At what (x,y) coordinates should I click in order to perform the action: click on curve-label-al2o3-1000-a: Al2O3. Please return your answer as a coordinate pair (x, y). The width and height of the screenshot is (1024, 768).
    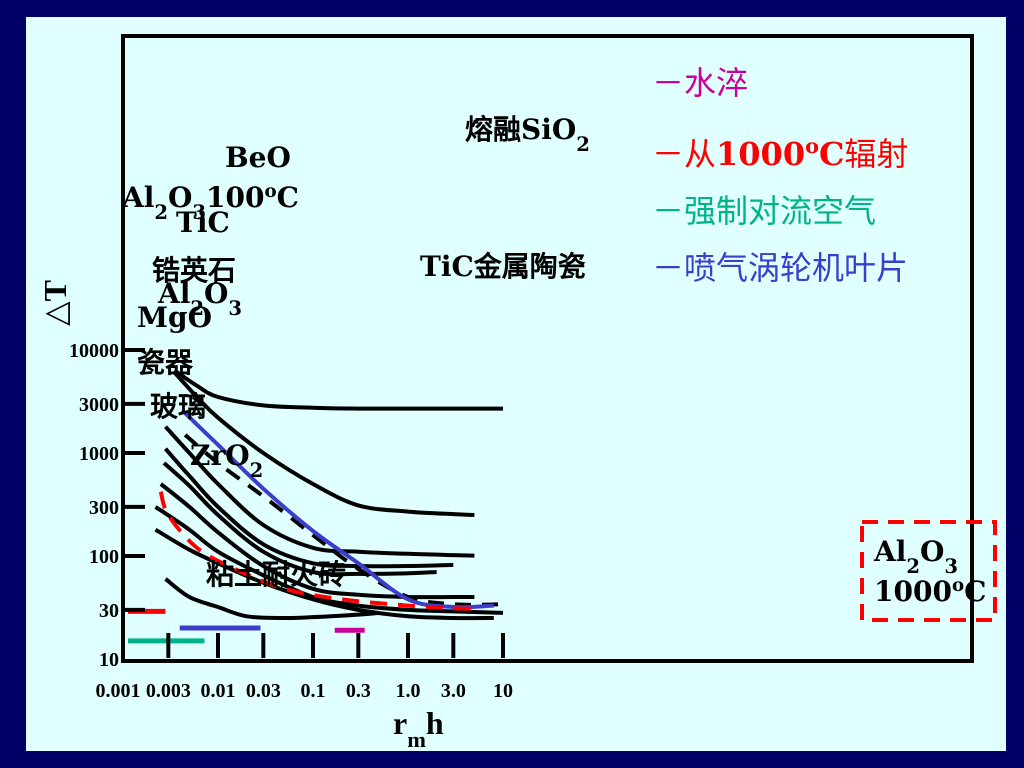
    Looking at the image, I should click on (915, 556).